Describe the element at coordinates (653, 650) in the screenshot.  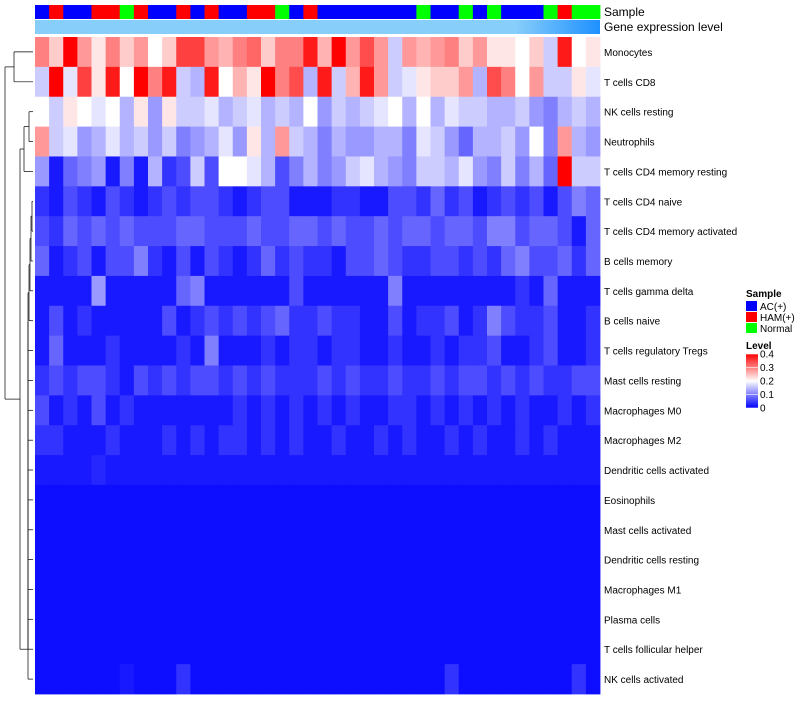
I see `row-label: T cells follicular helper` at that location.